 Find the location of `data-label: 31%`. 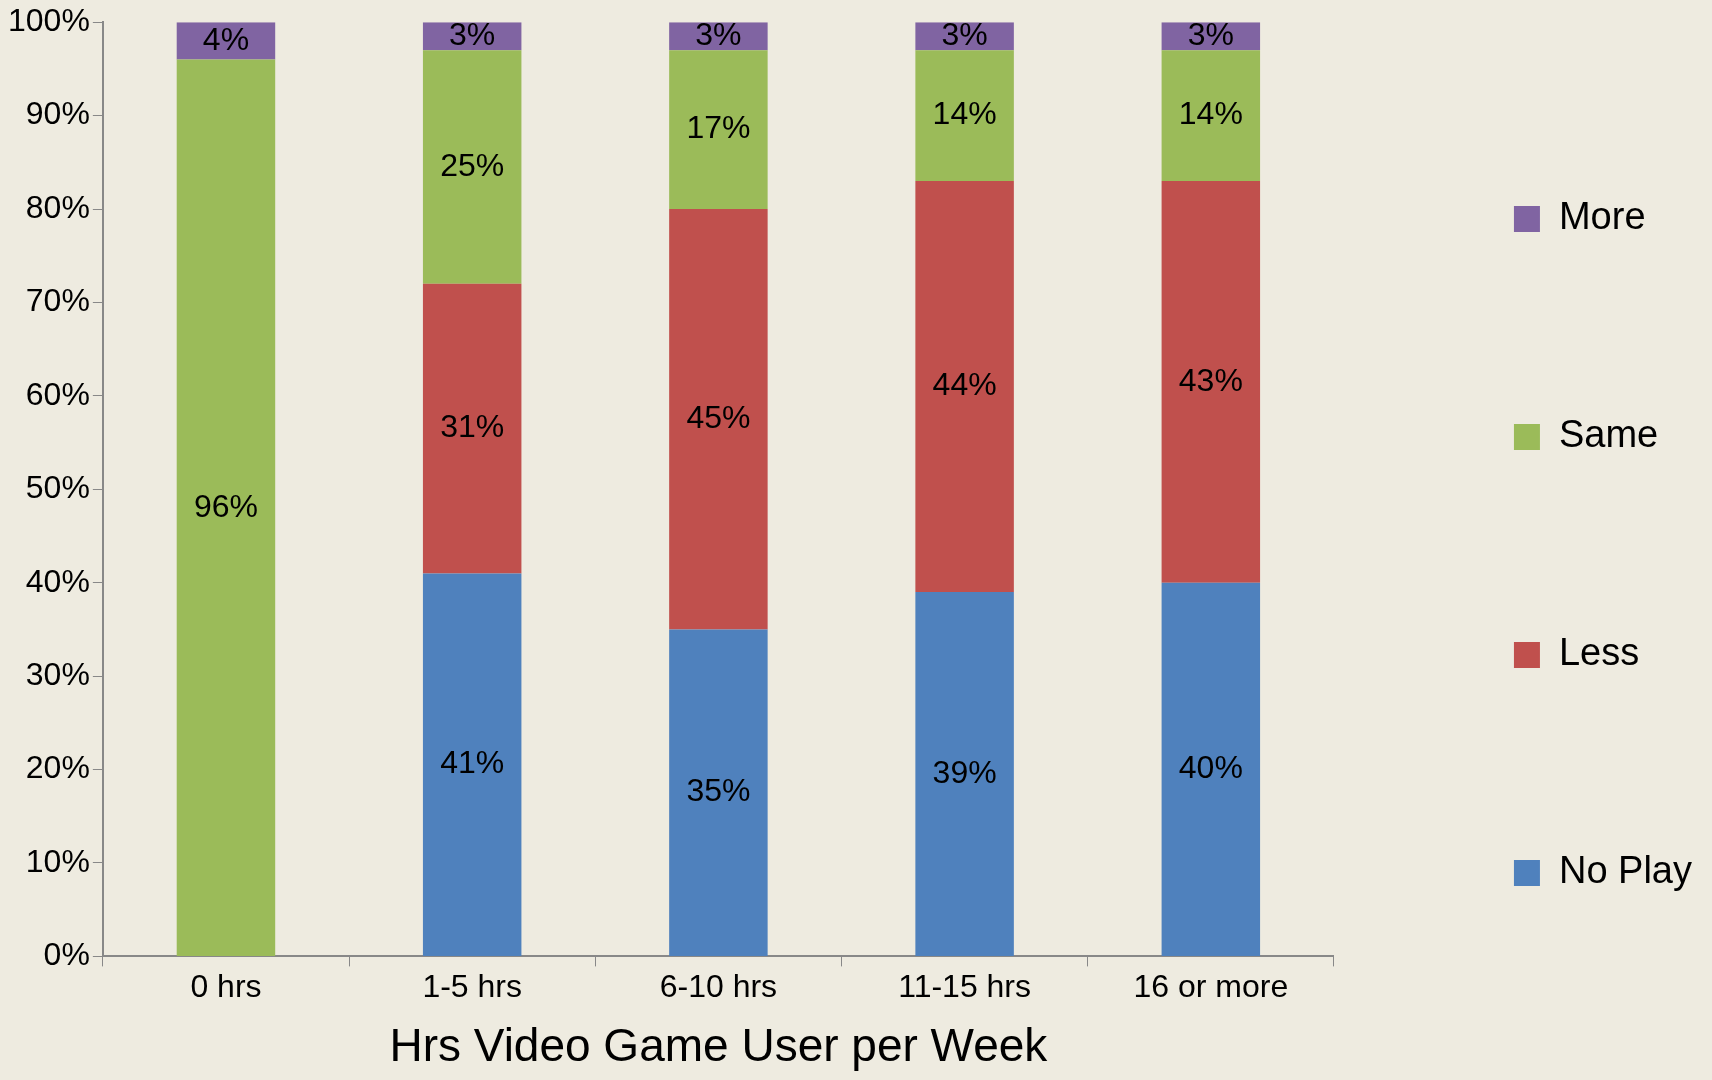

data-label: 31% is located at coordinates (472, 426).